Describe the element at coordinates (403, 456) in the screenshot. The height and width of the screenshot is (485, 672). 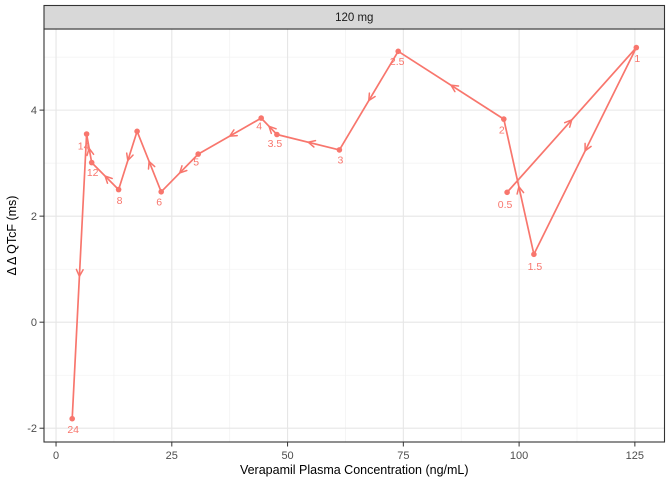
I see `x-tick-label: 75` at that location.